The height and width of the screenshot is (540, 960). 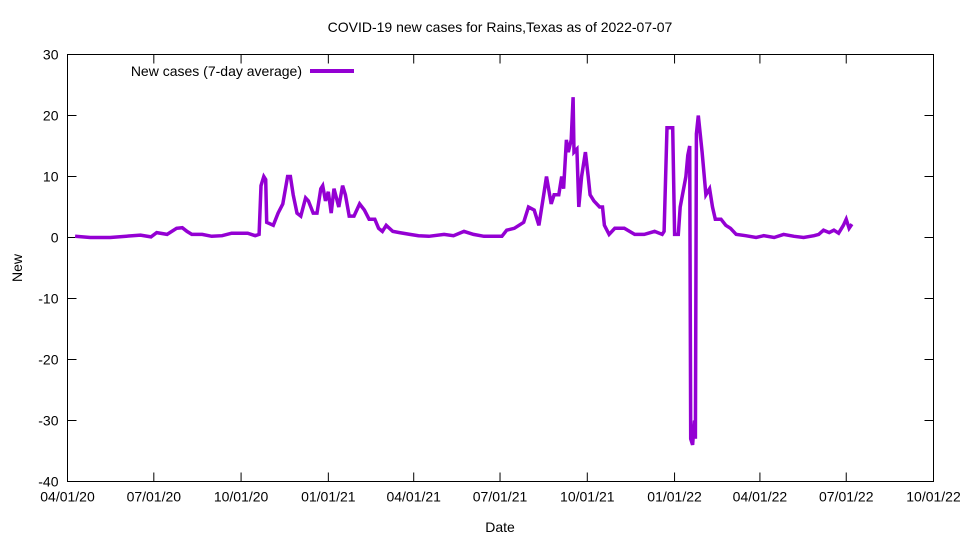 I want to click on x-tick-label: 07/01/20, so click(x=154, y=497).